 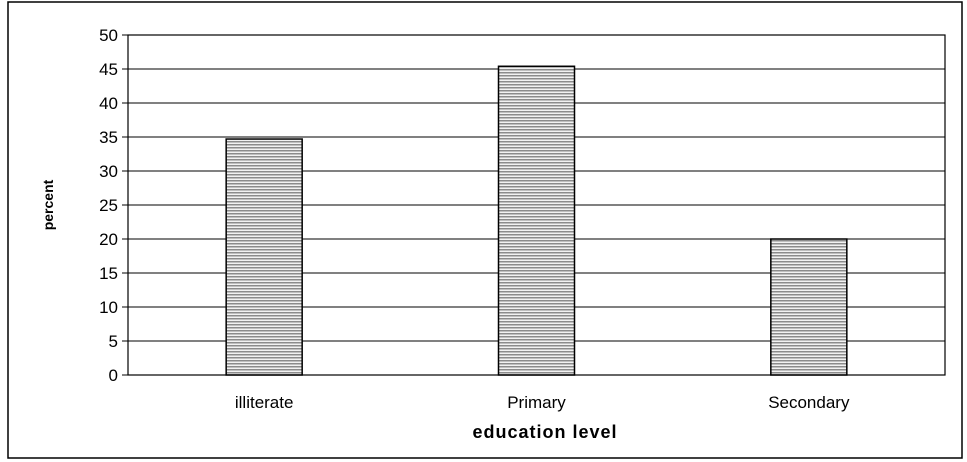 I want to click on bar-primary, so click(x=536, y=220).